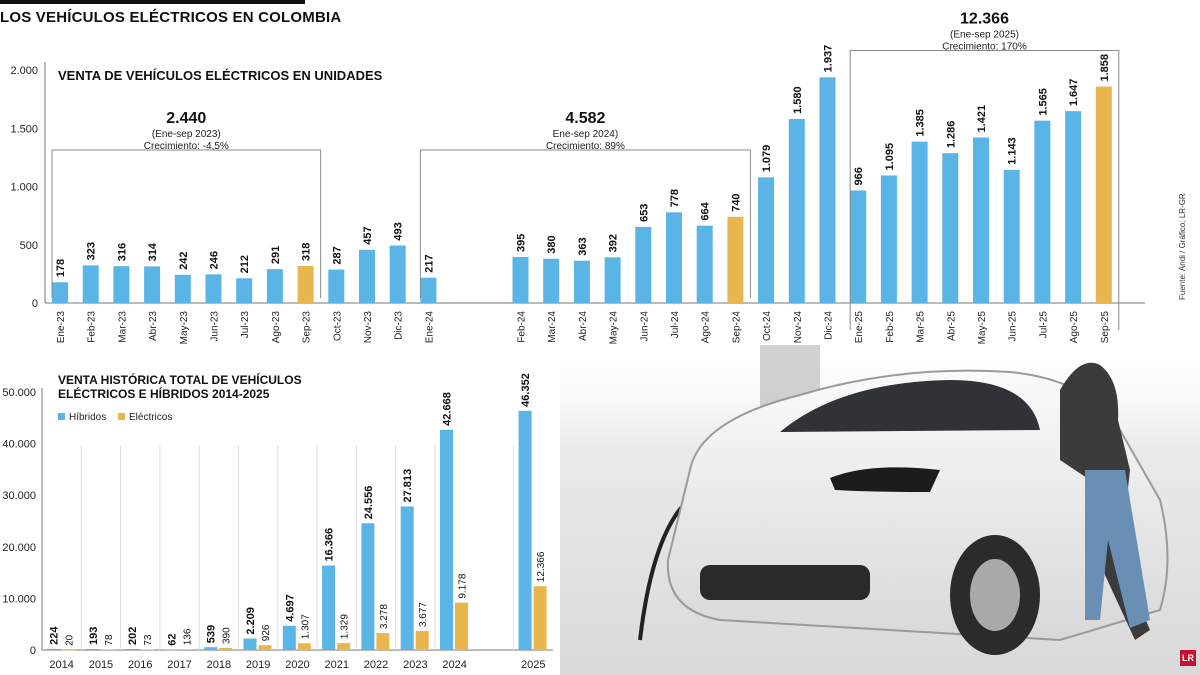 The height and width of the screenshot is (675, 1200). I want to click on bar-value-label: 314, so click(153, 251).